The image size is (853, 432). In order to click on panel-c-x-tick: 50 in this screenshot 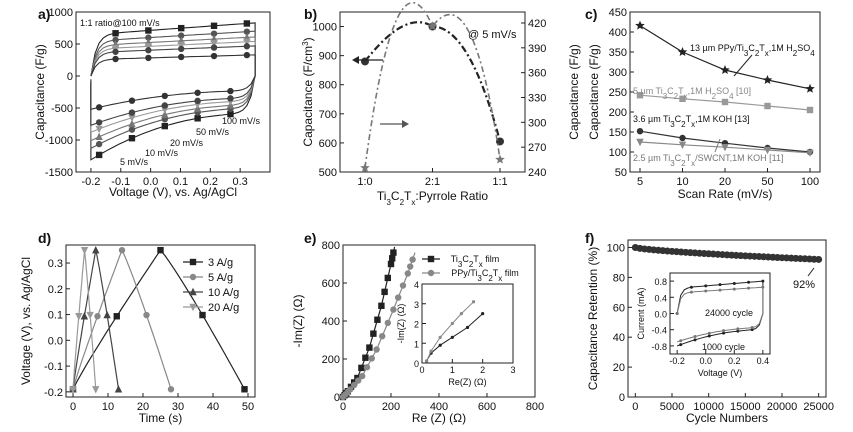, I will do `click(767, 182)`.